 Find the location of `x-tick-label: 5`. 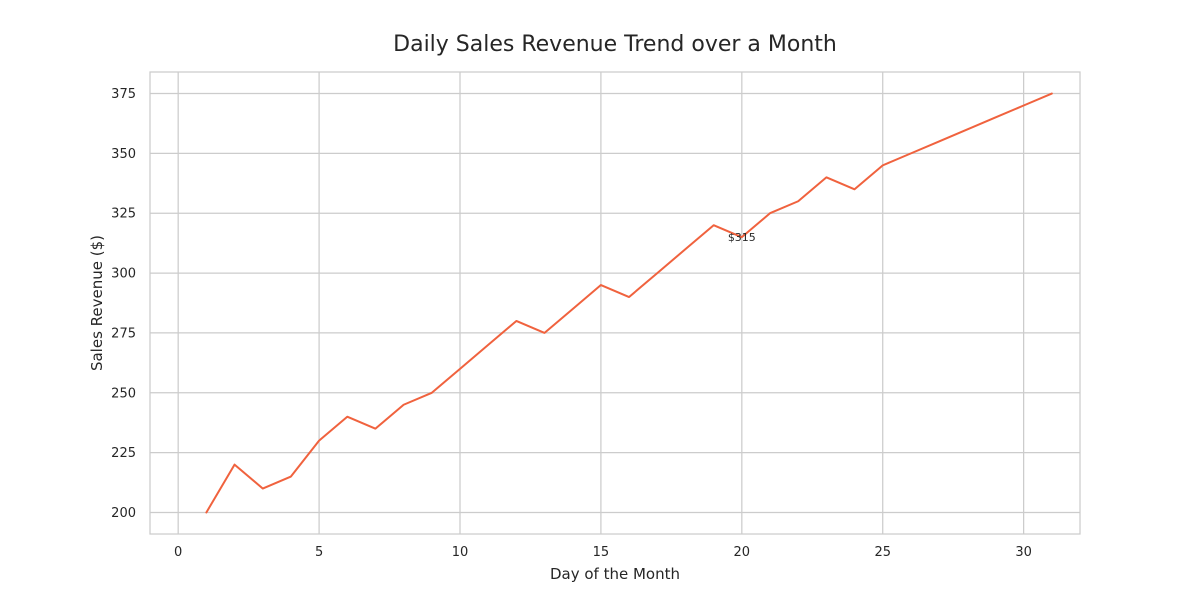

x-tick-label: 5 is located at coordinates (319, 552).